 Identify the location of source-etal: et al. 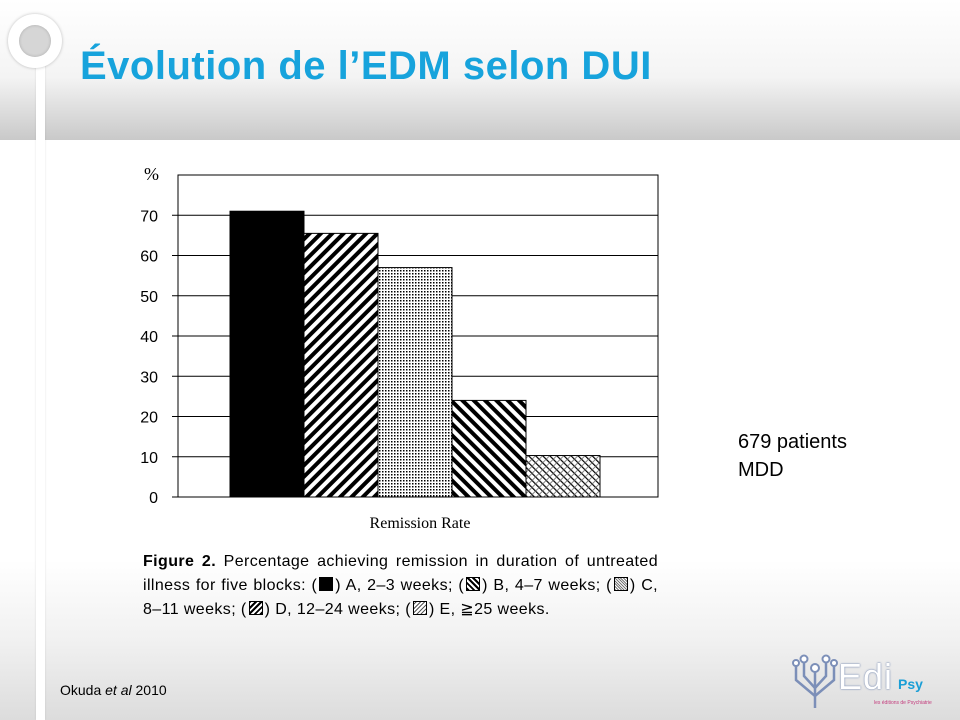
(118, 690).